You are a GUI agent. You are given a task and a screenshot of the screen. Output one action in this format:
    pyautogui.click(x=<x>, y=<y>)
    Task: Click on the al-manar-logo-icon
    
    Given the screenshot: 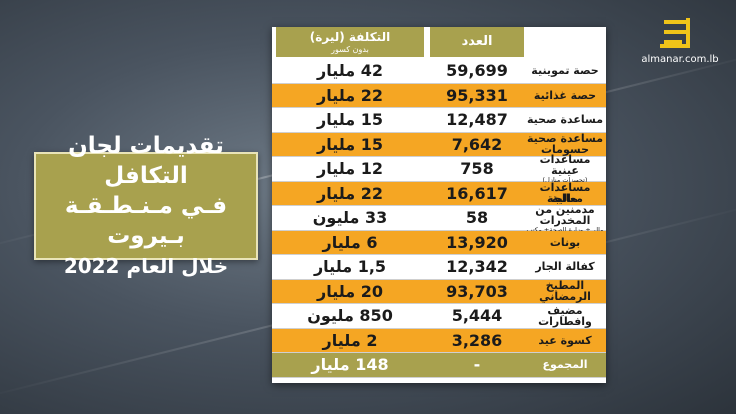 What is the action you would take?
    pyautogui.click(x=675, y=33)
    